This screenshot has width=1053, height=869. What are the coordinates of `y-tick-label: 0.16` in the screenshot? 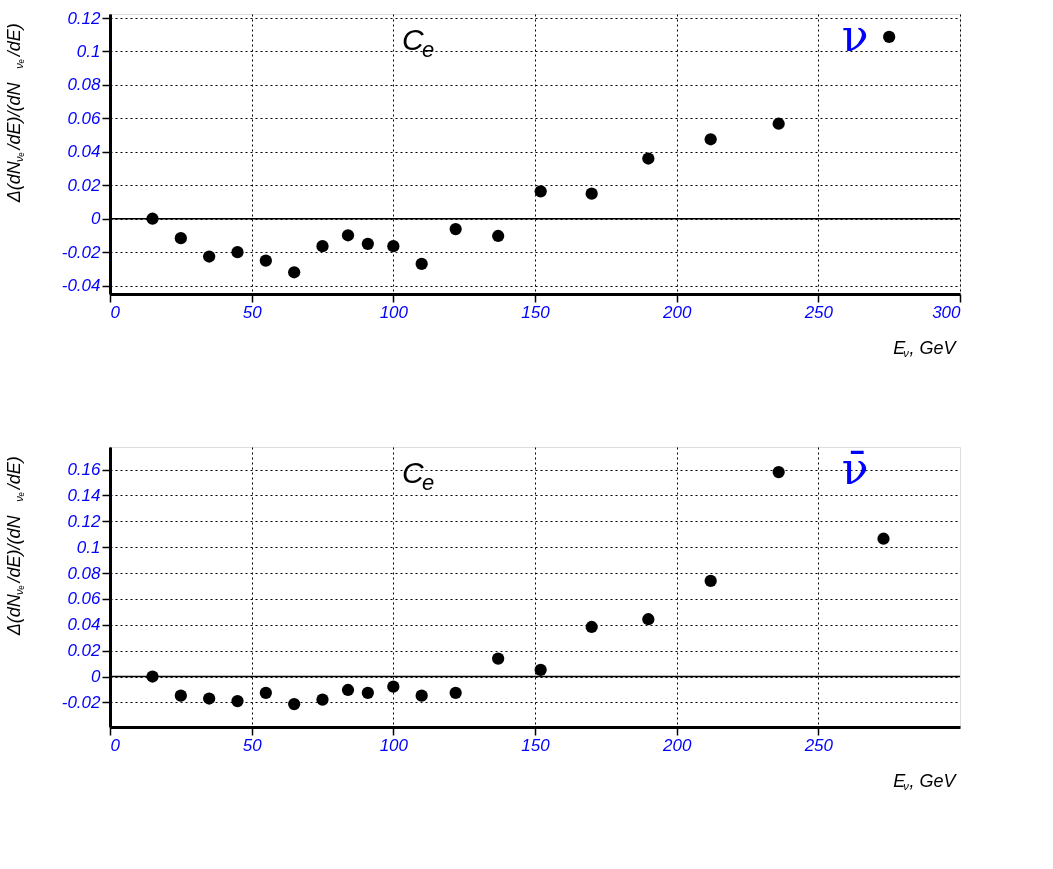 It's located at (84, 470).